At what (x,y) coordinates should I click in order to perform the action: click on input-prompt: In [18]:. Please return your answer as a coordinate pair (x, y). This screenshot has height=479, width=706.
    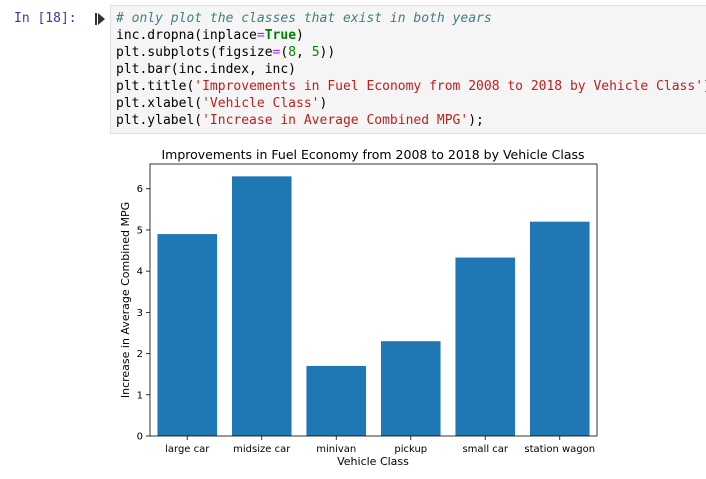
    Looking at the image, I should click on (45, 18).